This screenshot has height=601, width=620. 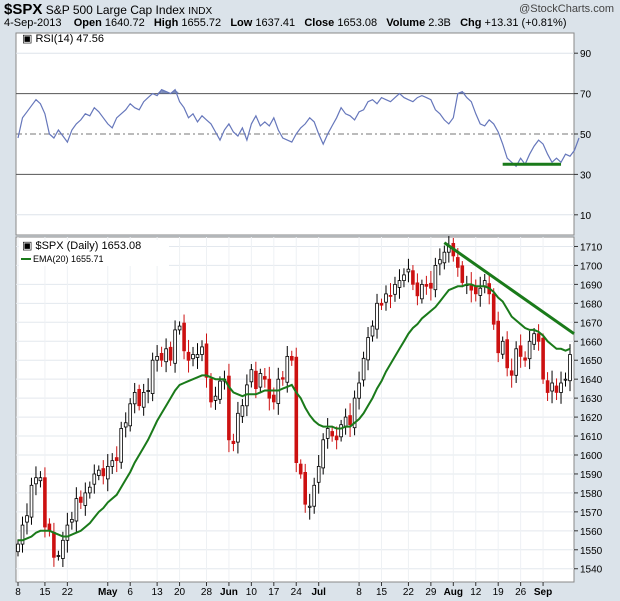 What do you see at coordinates (470, 23) in the screenshot?
I see `change-label: Chg` at bounding box center [470, 23].